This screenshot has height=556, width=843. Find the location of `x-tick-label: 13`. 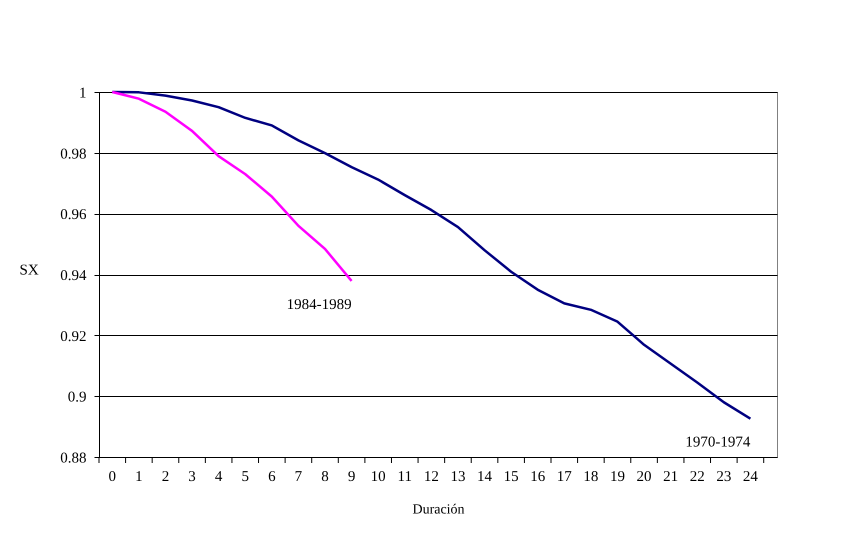

x-tick-label: 13 is located at coordinates (458, 477).